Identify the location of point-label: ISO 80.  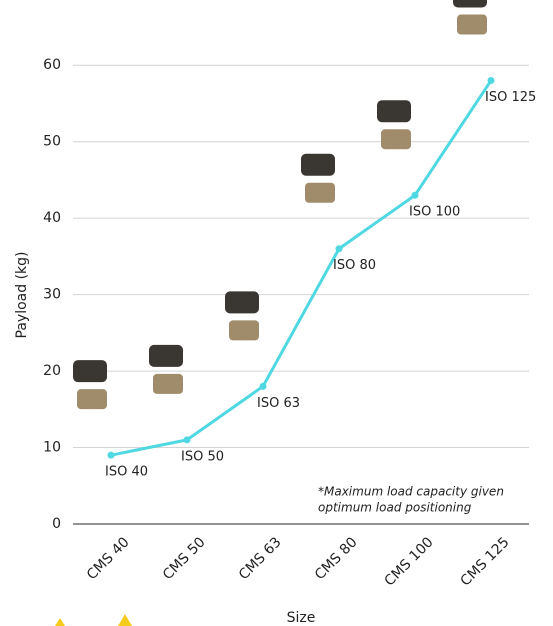
(354, 265).